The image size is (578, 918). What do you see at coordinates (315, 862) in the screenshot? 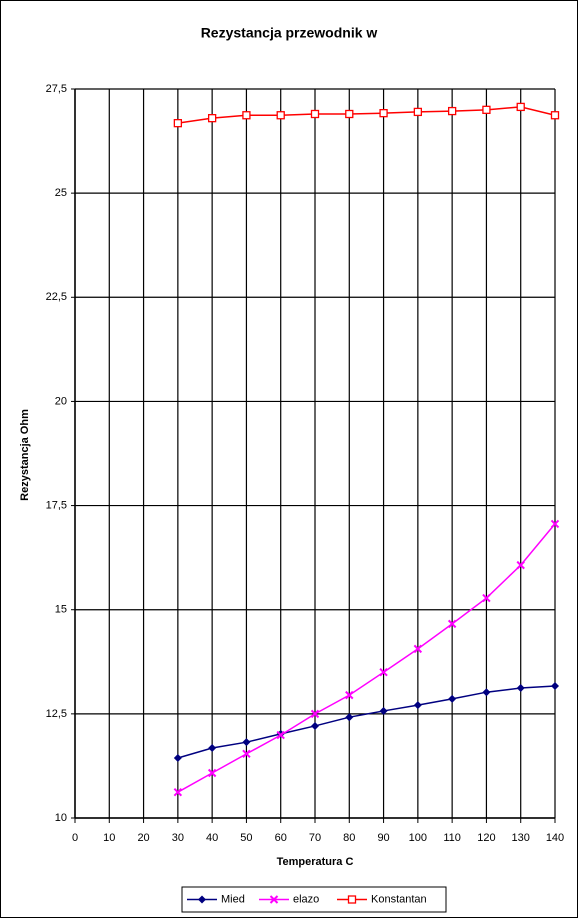
I see `x-axis-label: Temperatura C` at bounding box center [315, 862].